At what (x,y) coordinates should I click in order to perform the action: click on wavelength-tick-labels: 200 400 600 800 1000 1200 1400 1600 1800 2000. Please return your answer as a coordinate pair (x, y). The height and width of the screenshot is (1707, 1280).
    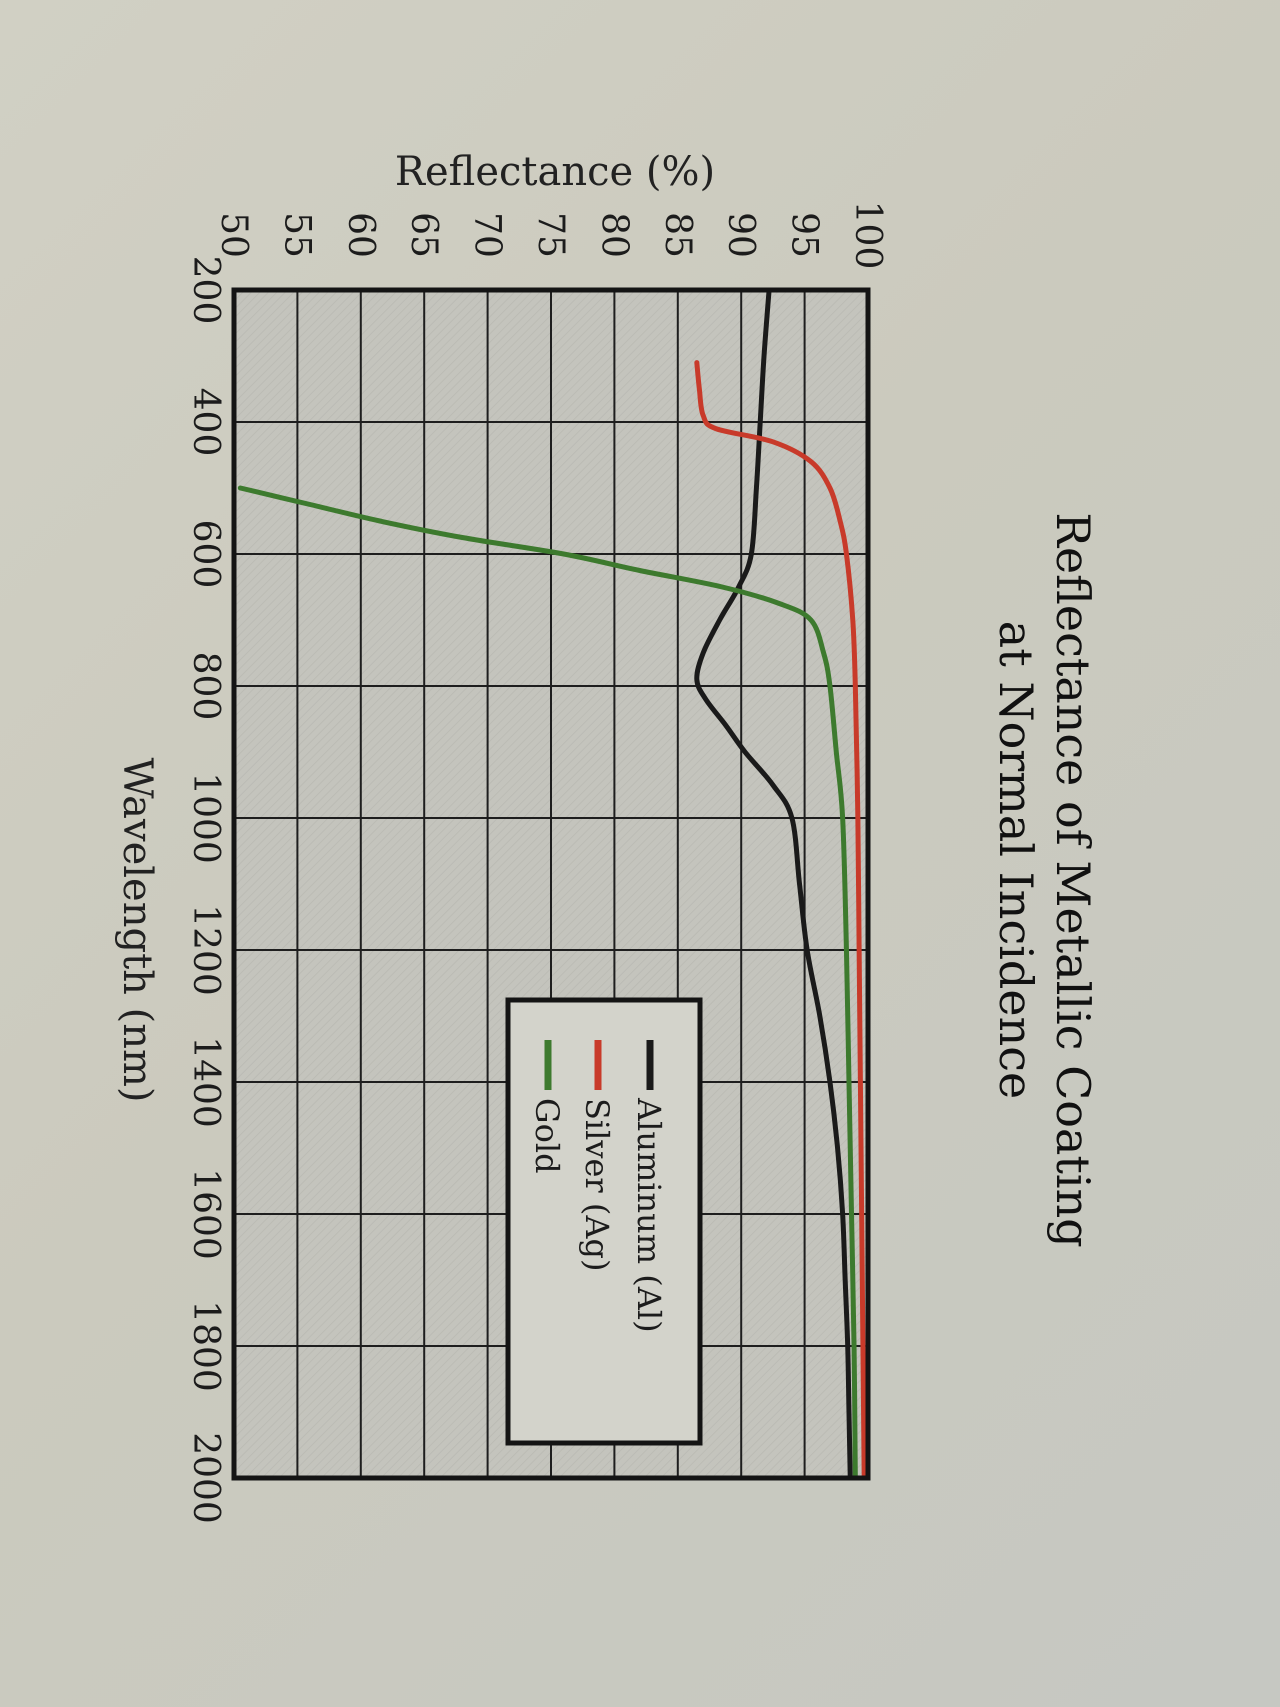
    Looking at the image, I should click on (205, 890).